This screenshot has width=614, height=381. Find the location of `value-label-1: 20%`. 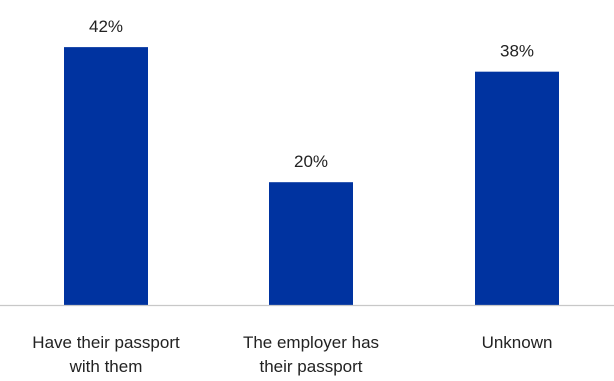

value-label-1: 20% is located at coordinates (311, 161).